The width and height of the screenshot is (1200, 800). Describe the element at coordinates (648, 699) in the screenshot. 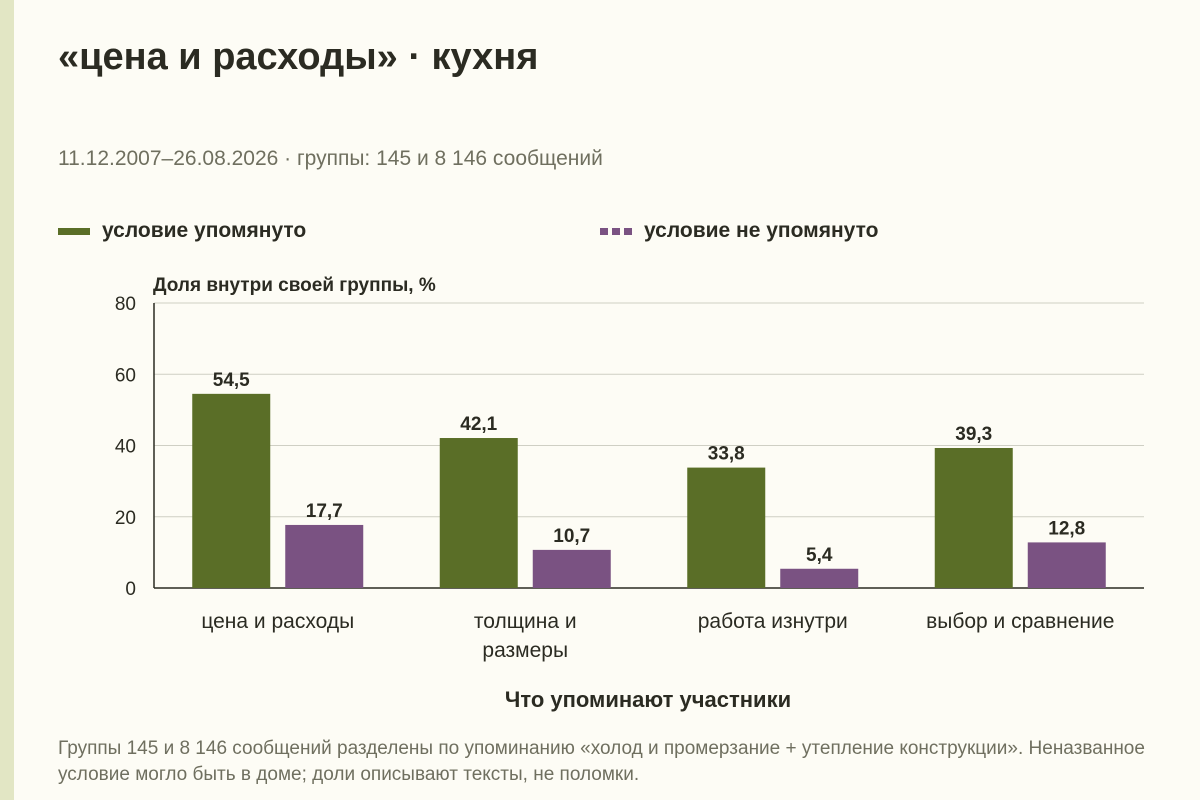

I see `x-axis-title: Что упоминают участники` at that location.